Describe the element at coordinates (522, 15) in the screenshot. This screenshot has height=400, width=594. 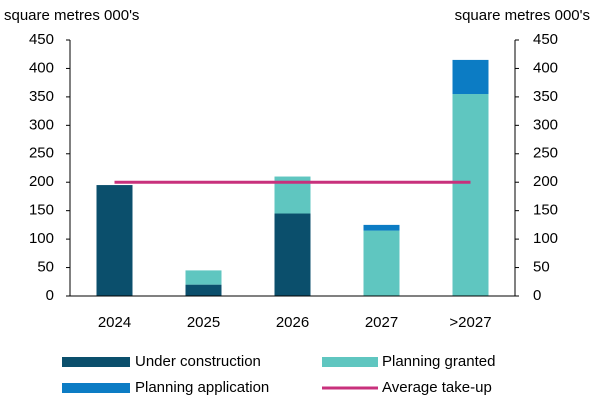
I see `y2-axis-label: square metres 000's` at that location.